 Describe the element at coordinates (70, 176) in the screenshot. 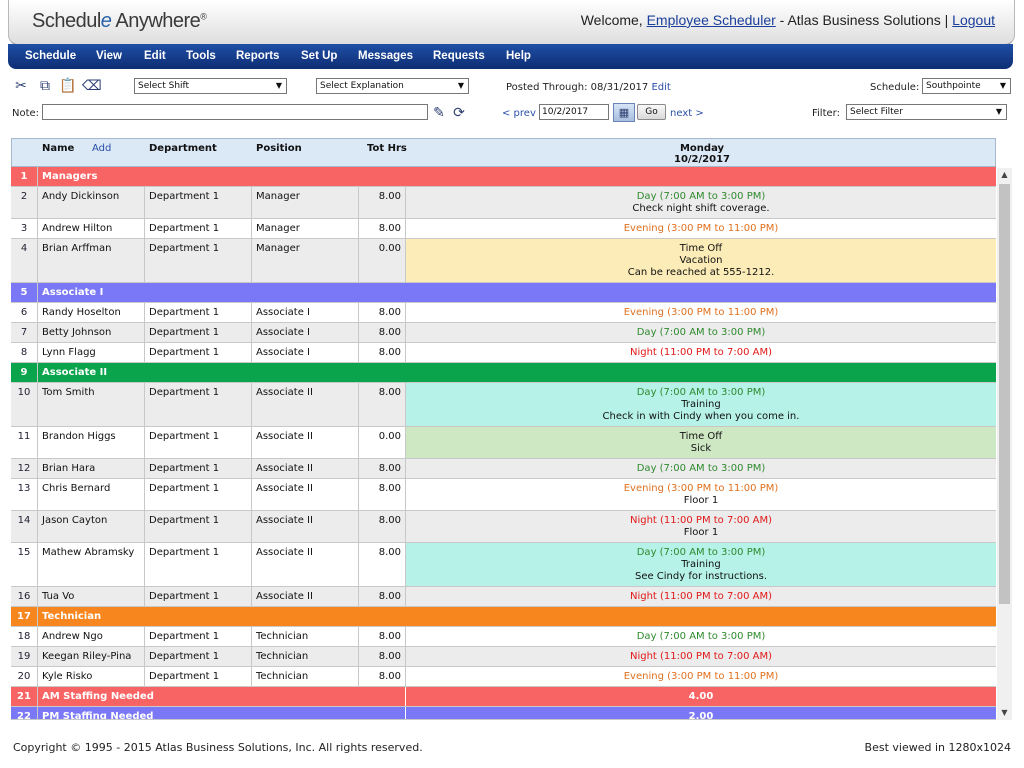

I see `group-label: Managers` at that location.